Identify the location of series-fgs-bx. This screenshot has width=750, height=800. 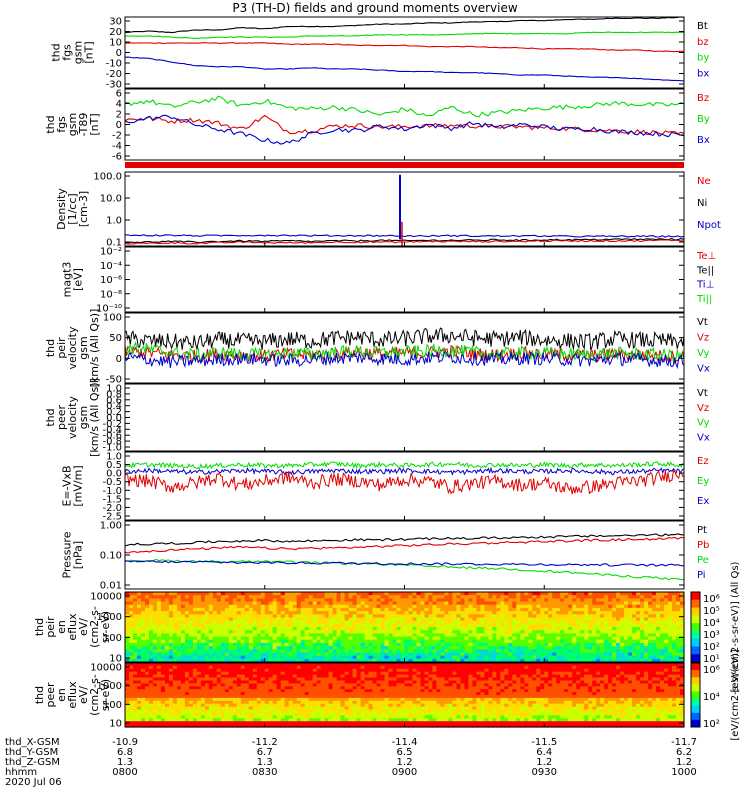
(404, 69).